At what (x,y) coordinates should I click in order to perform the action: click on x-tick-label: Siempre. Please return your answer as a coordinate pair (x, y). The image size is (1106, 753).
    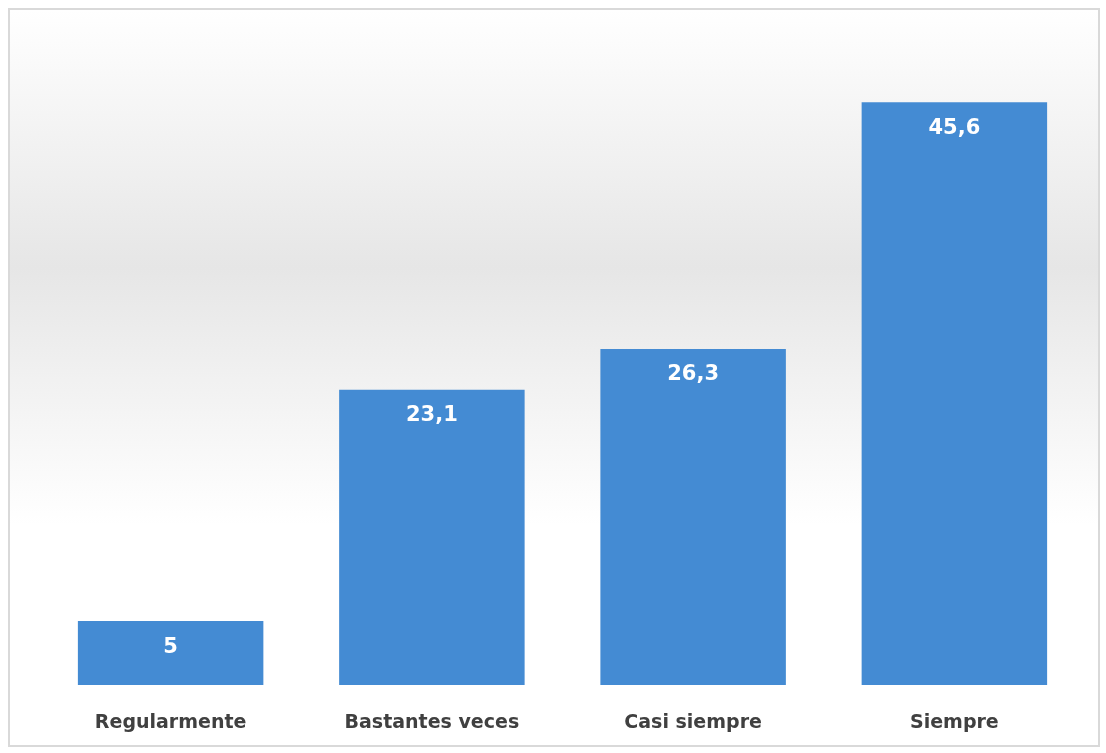
    Looking at the image, I should click on (954, 720).